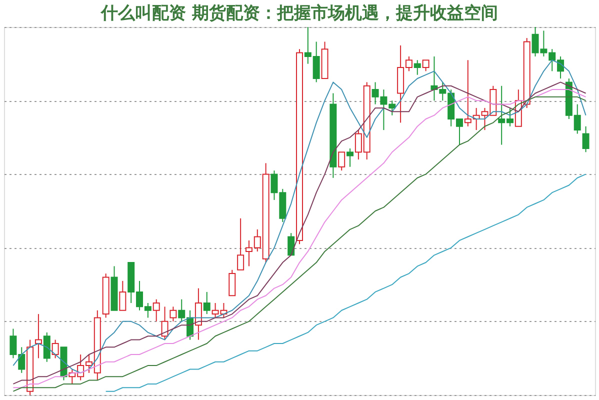 This screenshot has height=400, width=599. What do you see at coordinates (299, 14) in the screenshot?
I see `chart-title: 什么叫配资 期货配资：把握市场机遇，提升收益空间` at bounding box center [299, 14].